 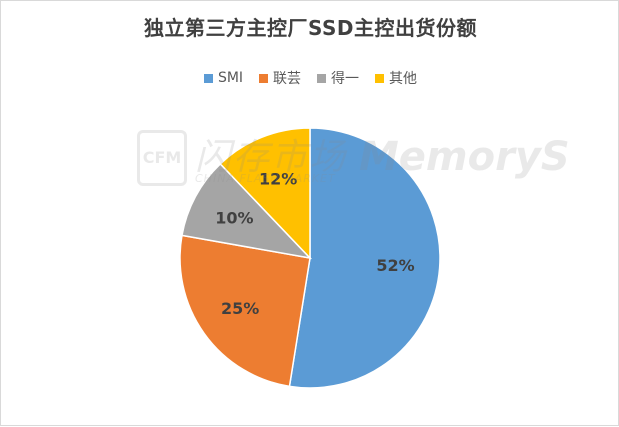 I want to click on legend-label-smi: SMI, so click(x=230, y=78).